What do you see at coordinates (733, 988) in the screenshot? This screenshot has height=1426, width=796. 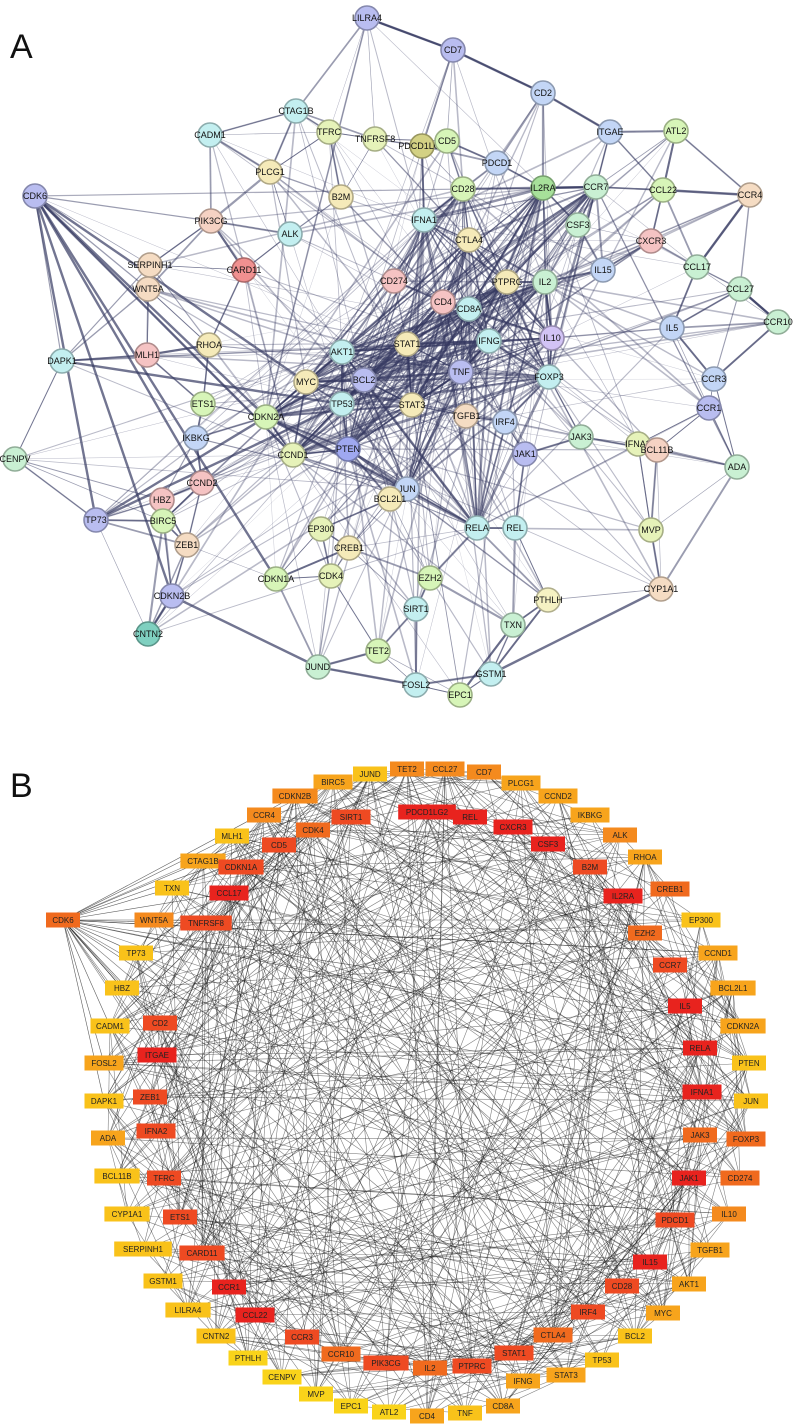 I see `hub-gene-node: BCL2L1` at bounding box center [733, 988].